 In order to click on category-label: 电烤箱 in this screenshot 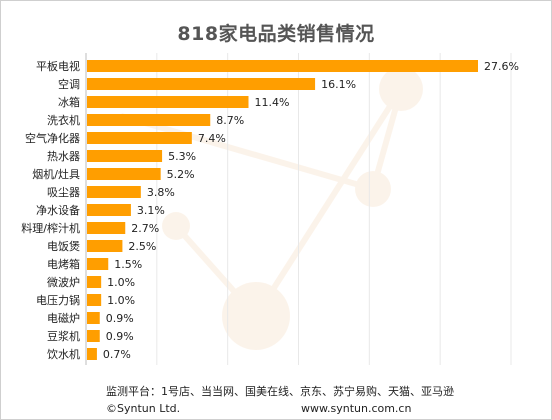, I will do `click(63, 264)`.